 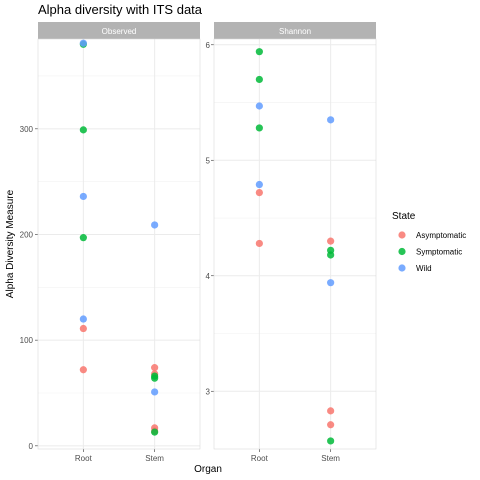 I want to click on legend-label: Symptomatic, so click(x=439, y=252).